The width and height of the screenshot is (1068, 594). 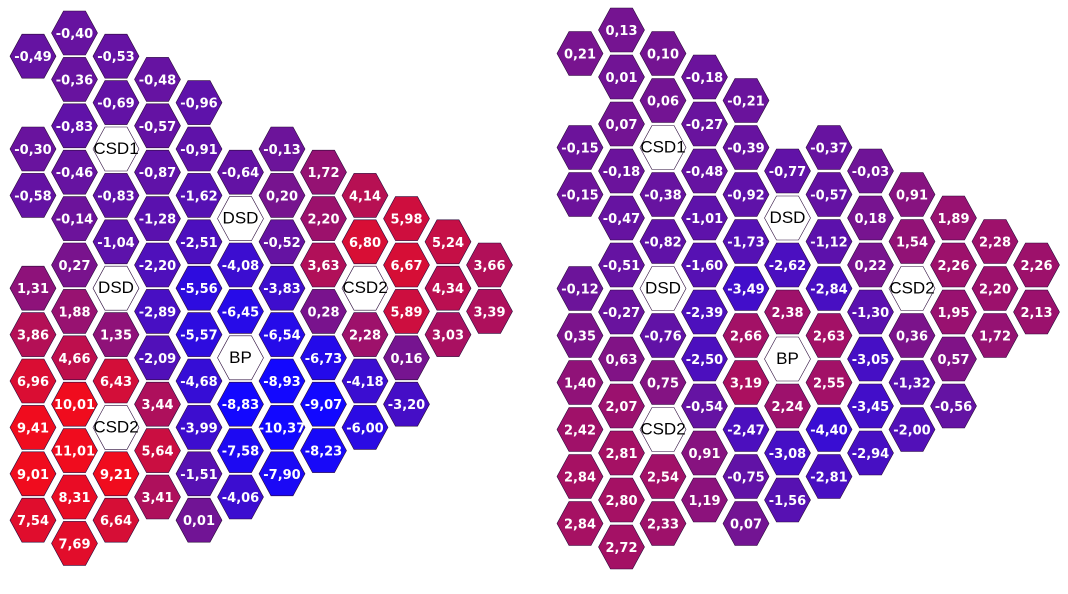 What do you see at coordinates (364, 382) in the screenshot?
I see `cell-value: -4,18` at bounding box center [364, 382].